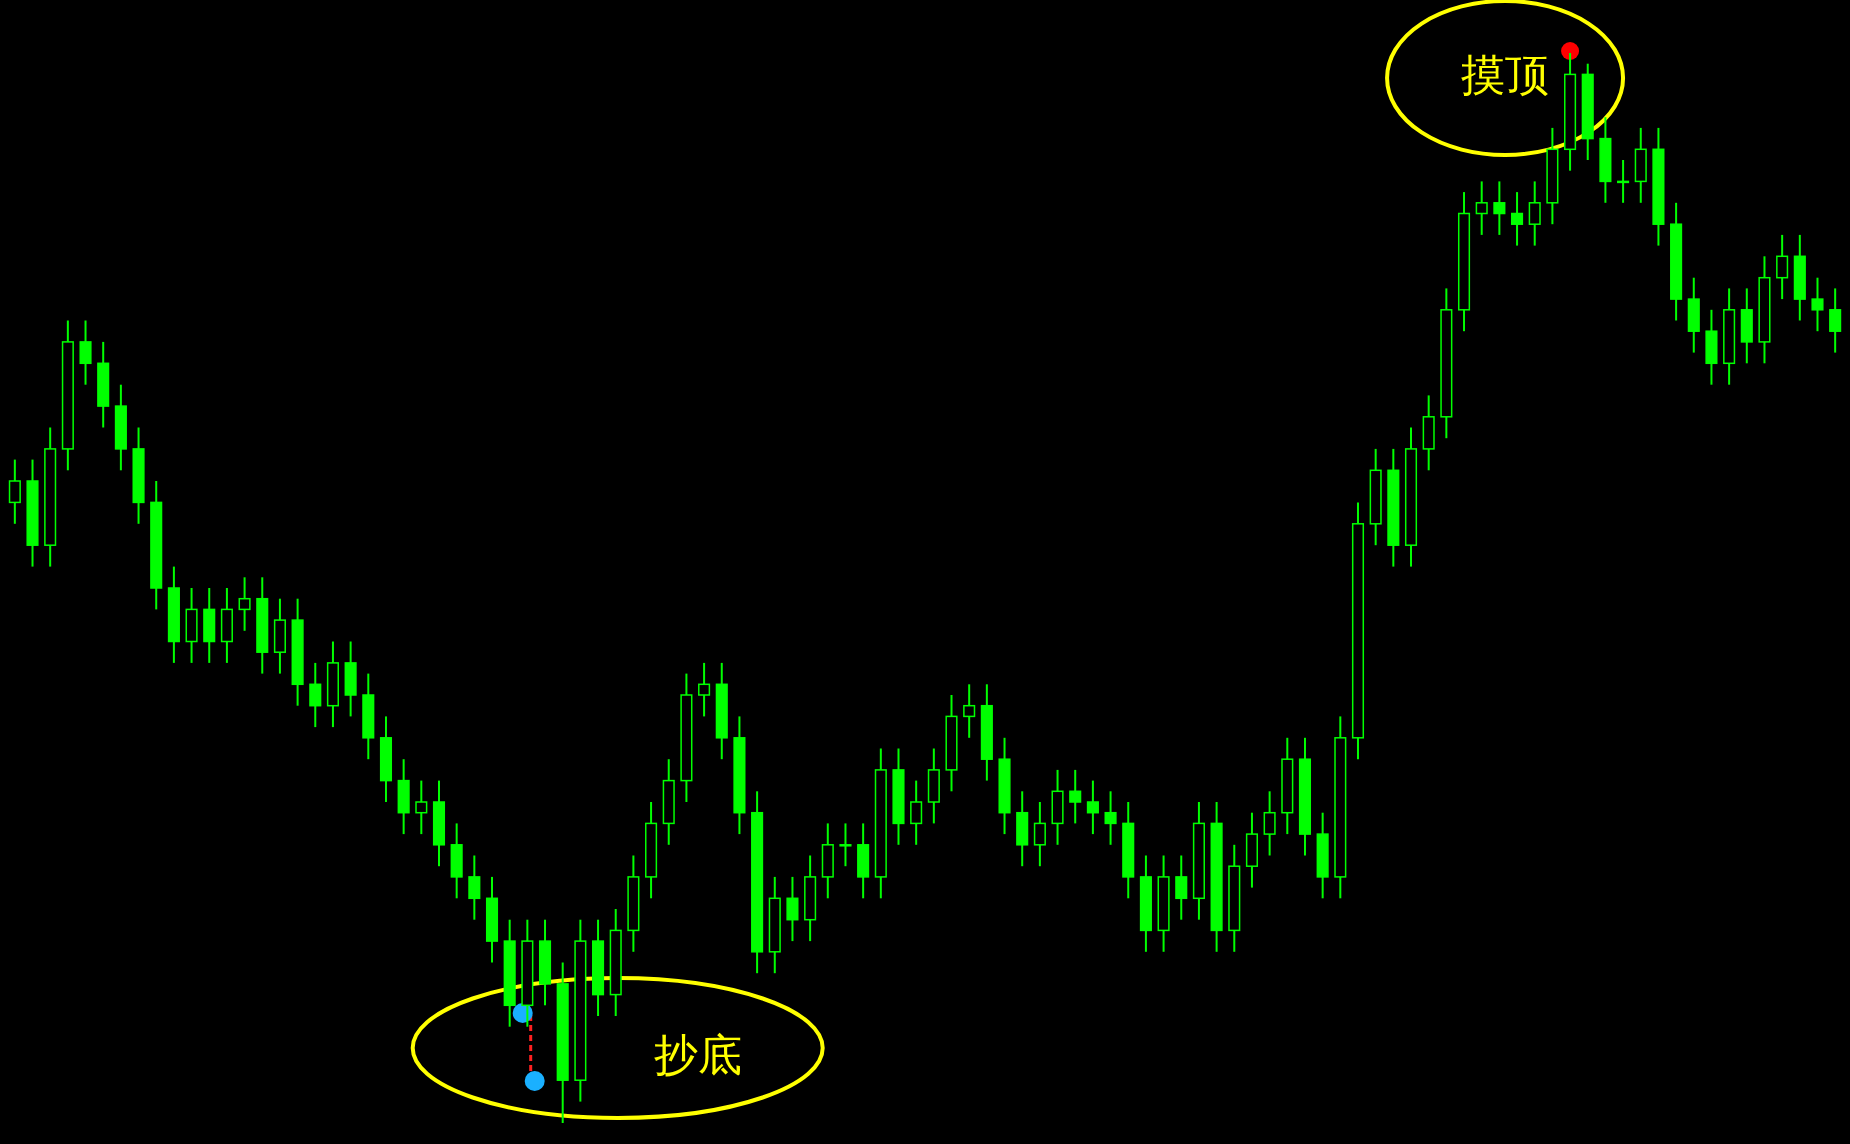  What do you see at coordinates (697, 1054) in the screenshot?
I see `annotation: 抄底` at bounding box center [697, 1054].